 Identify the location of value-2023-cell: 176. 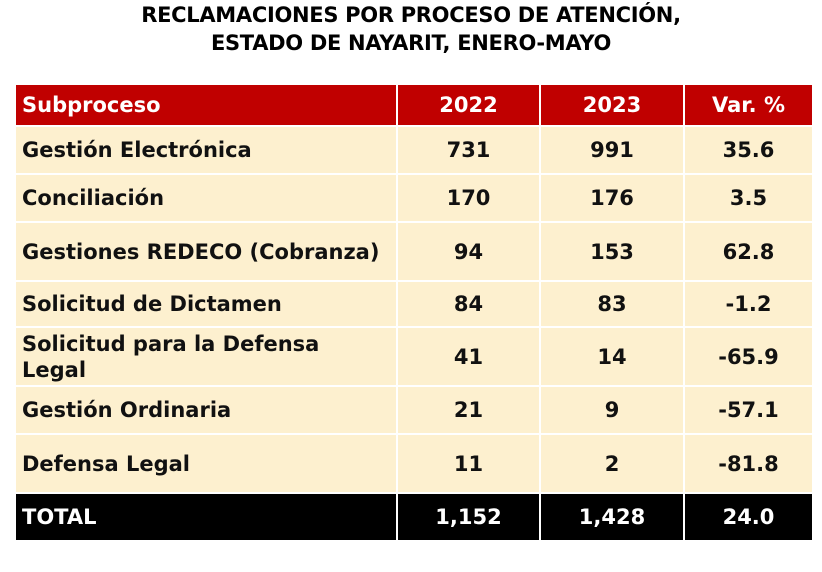
(612, 198).